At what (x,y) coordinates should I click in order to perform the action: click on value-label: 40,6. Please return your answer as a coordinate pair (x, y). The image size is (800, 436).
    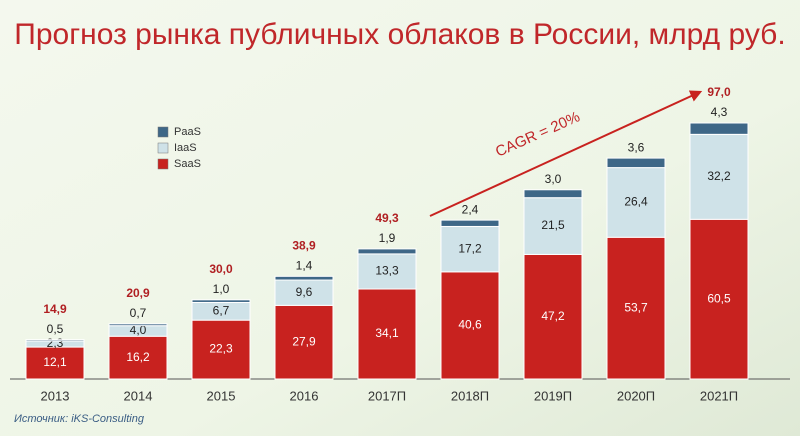
    Looking at the image, I should click on (470, 325).